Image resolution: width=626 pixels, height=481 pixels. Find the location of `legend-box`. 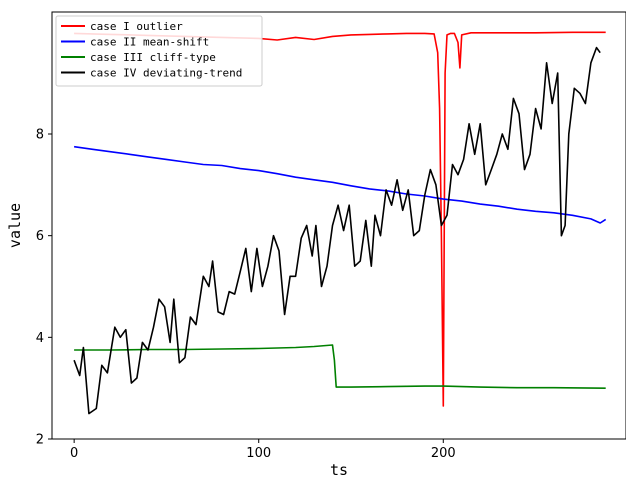

legend-box is located at coordinates (159, 51).